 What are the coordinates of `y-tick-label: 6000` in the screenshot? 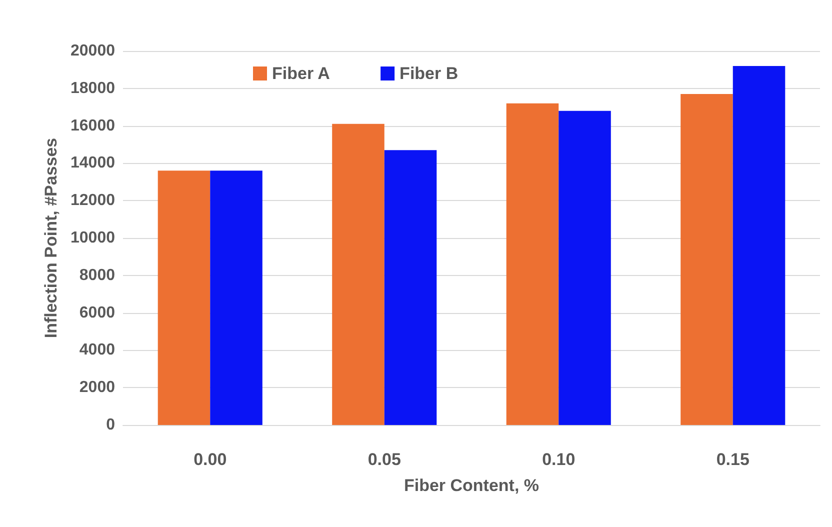 It's located at (97, 313).